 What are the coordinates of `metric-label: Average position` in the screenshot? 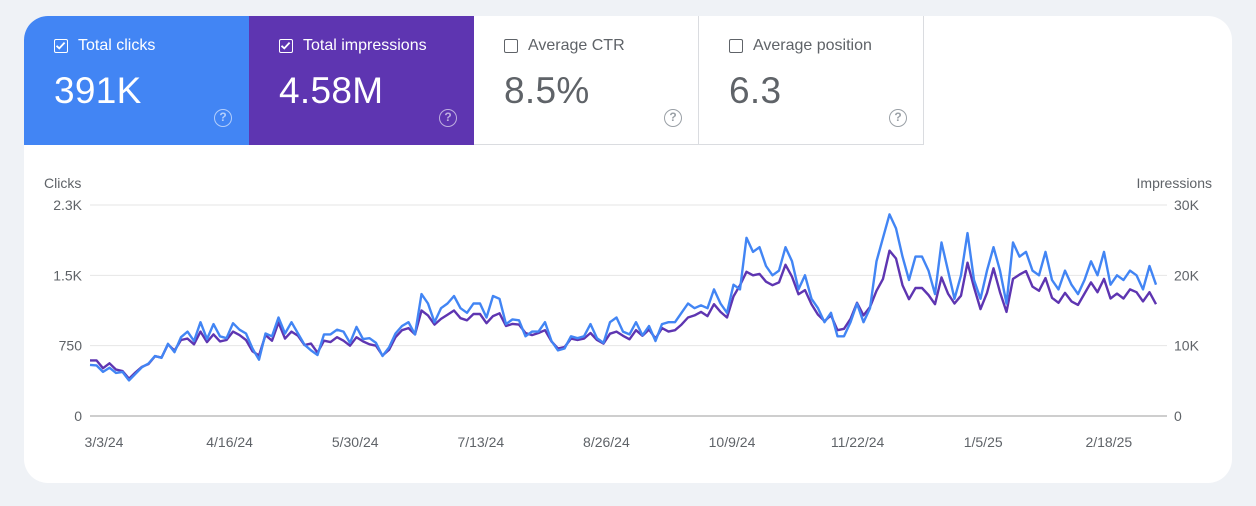 It's located at (812, 45).